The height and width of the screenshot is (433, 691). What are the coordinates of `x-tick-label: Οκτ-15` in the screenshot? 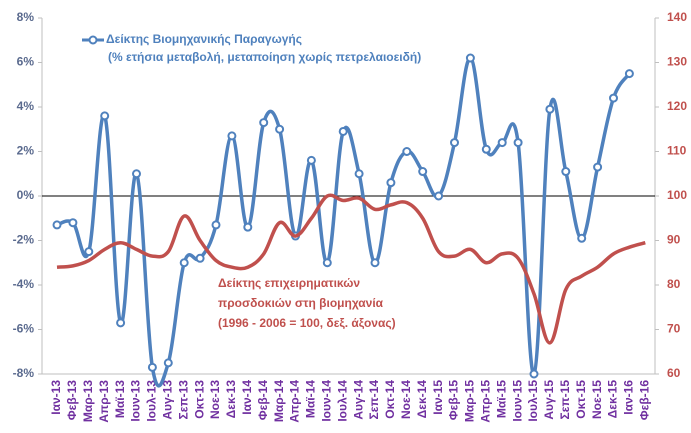 It's located at (581, 399).